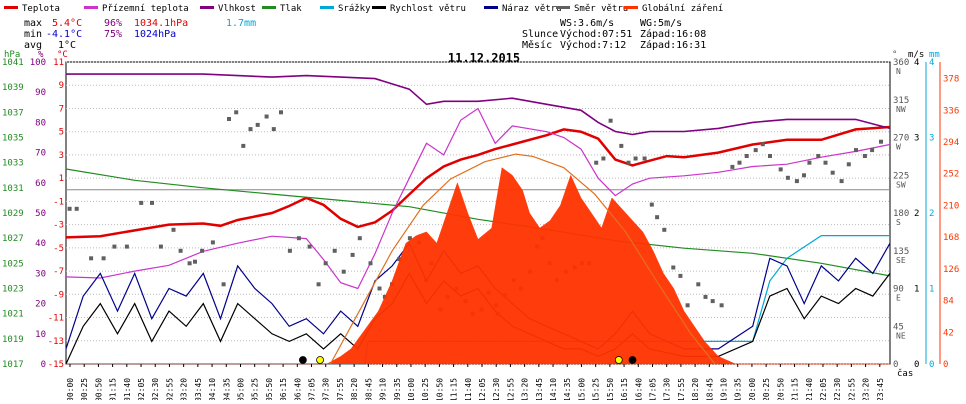 Image resolution: width=966 pixels, height=404 pixels. I want to click on legend-label-5: Rychlost větru, so click(428, 9).